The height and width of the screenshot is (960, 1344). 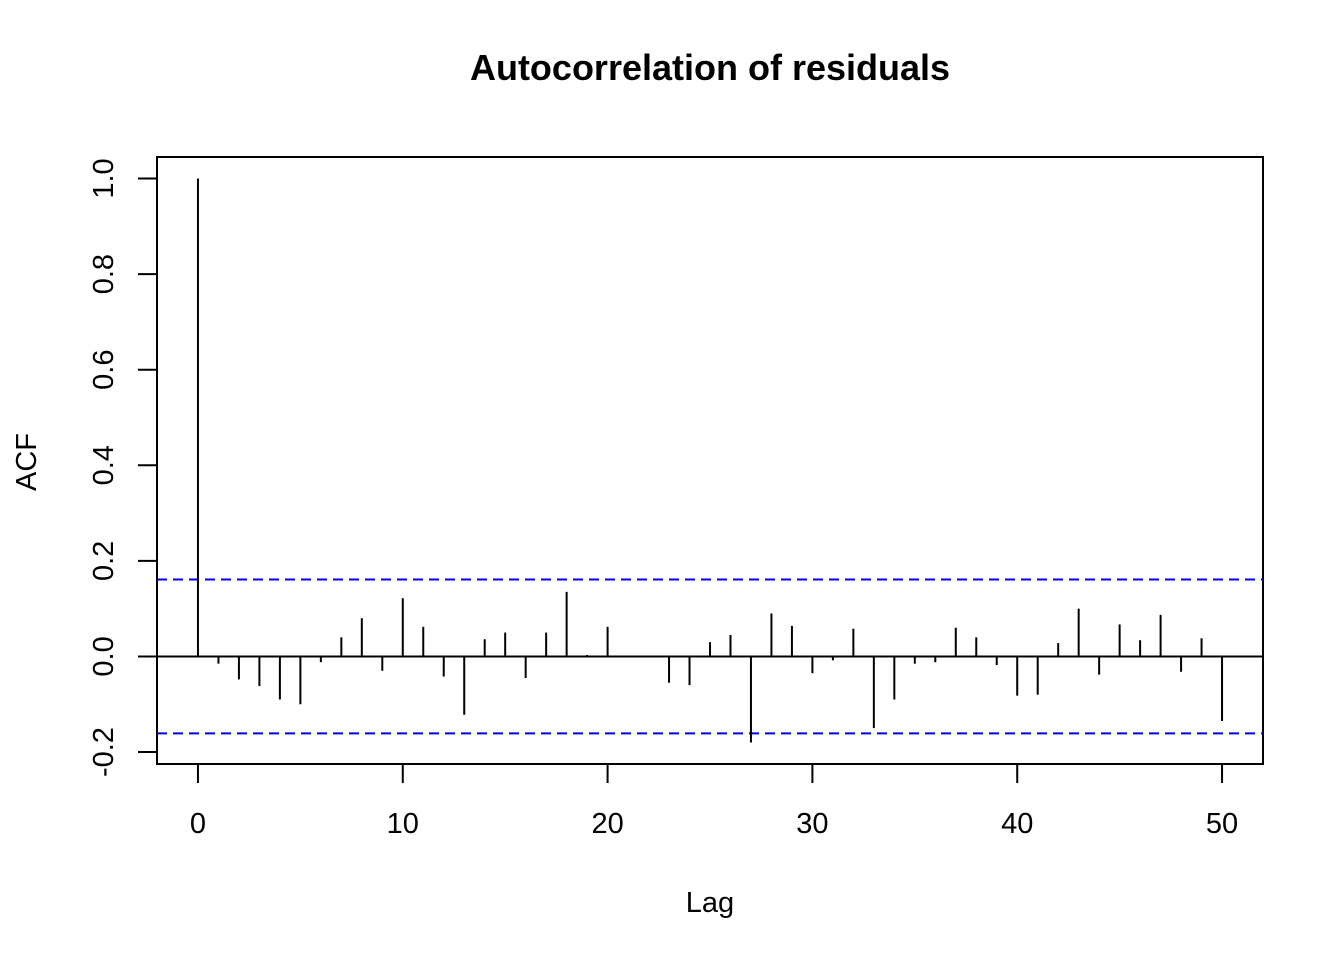 What do you see at coordinates (1222, 824) in the screenshot?
I see `x-tick-label: 50` at bounding box center [1222, 824].